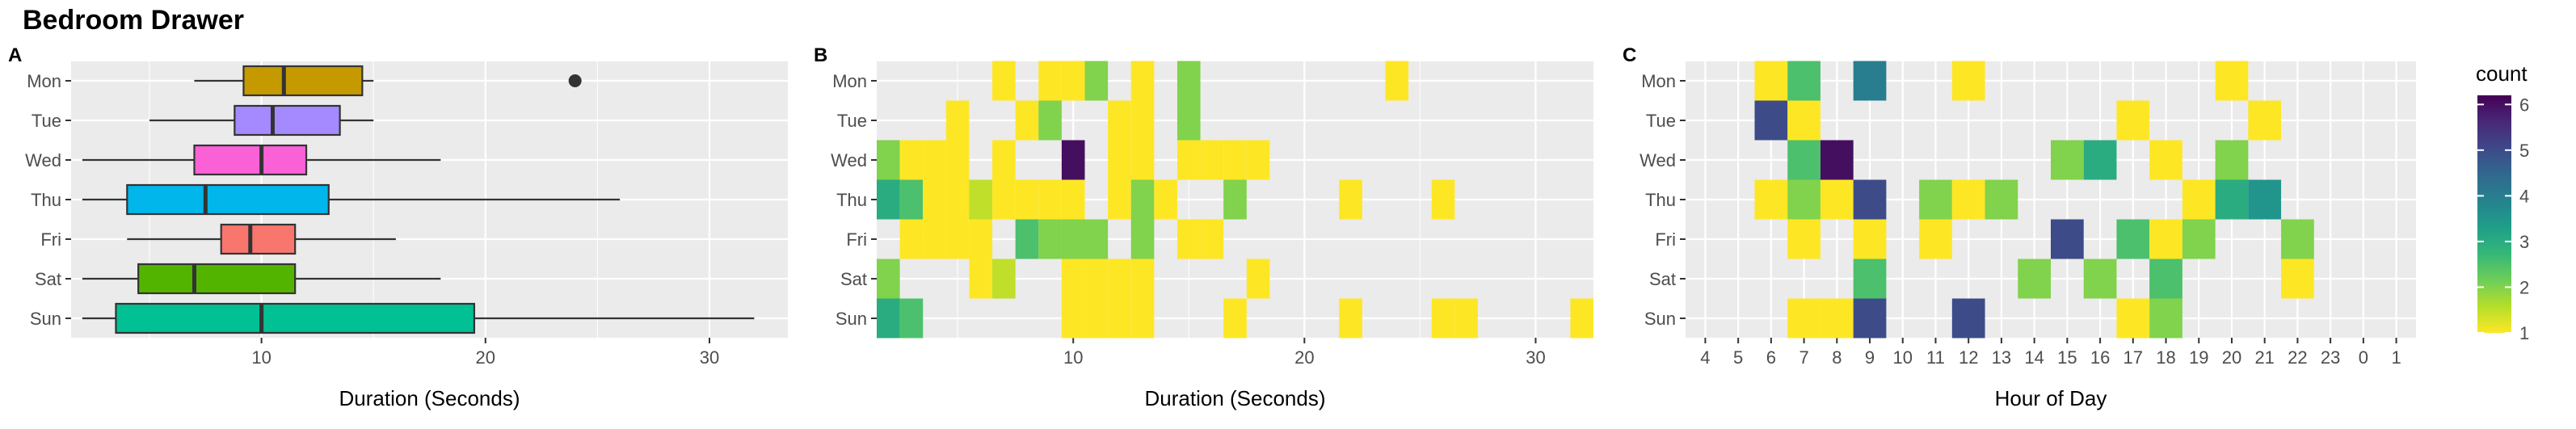 The width and height of the screenshot is (2576, 429). Describe the element at coordinates (853, 279) in the screenshot. I see `panel-b-ytick-label-sat: Sat` at that location.